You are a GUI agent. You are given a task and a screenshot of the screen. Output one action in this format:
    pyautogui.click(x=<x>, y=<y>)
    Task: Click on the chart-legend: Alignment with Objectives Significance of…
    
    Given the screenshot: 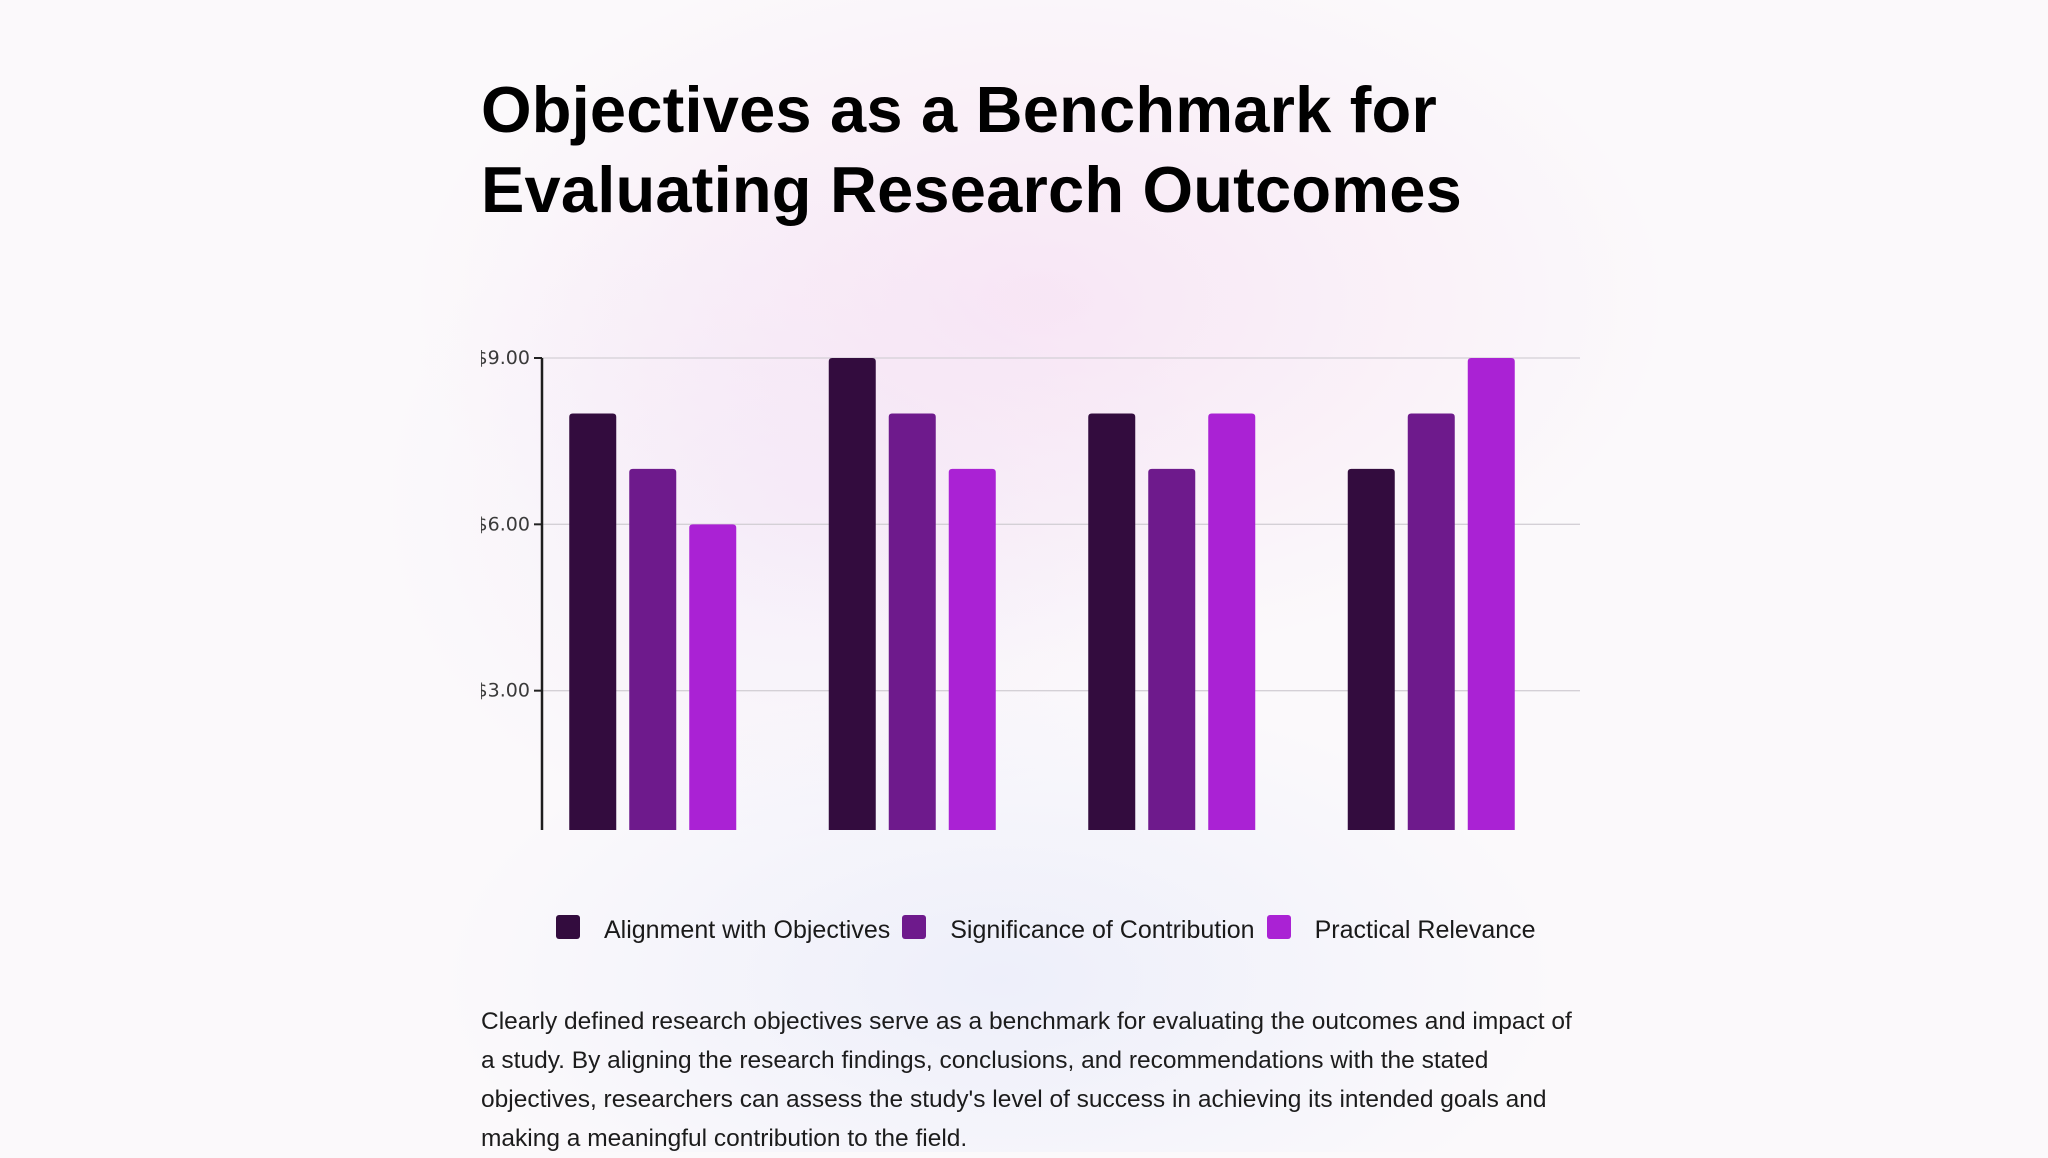 What is the action you would take?
    pyautogui.click(x=1052, y=929)
    